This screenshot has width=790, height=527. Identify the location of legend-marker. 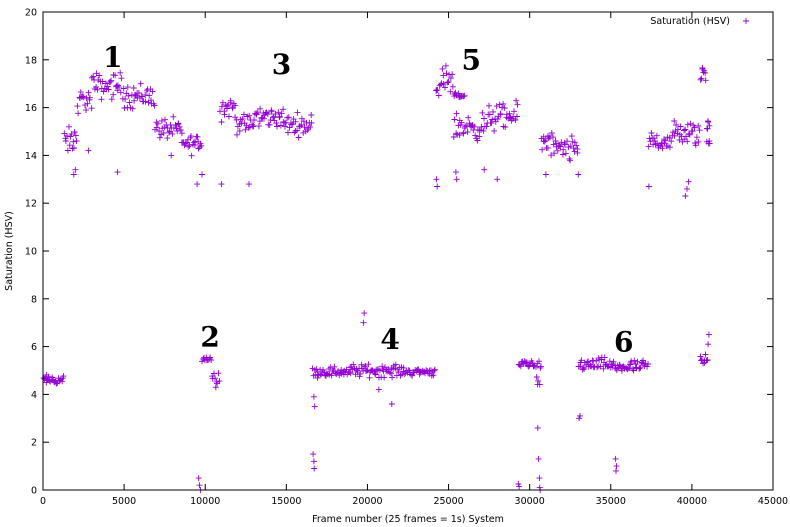
(746, 21).